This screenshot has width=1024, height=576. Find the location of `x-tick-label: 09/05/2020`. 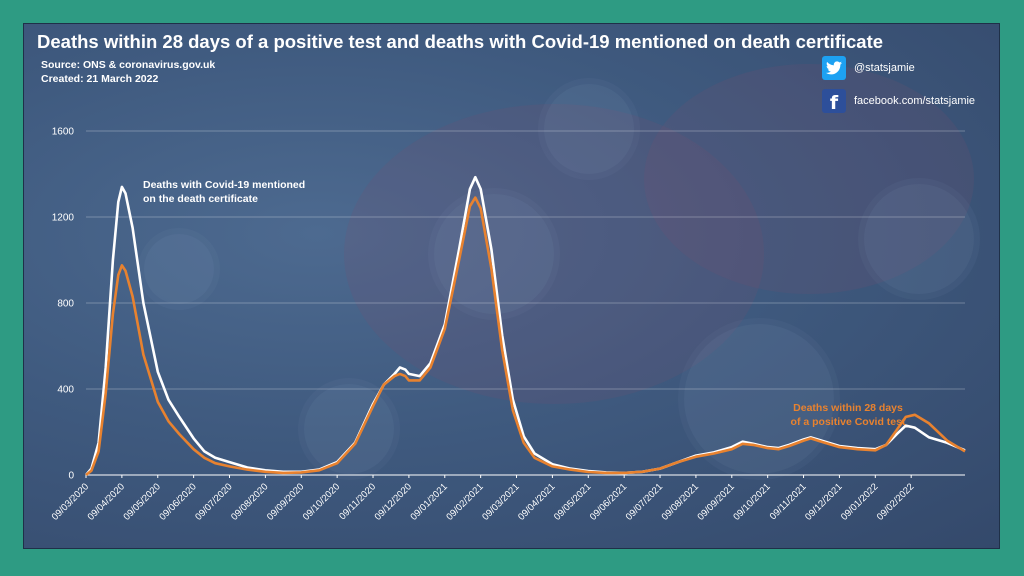

x-tick-label: 09/05/2020 is located at coordinates (141, 501).